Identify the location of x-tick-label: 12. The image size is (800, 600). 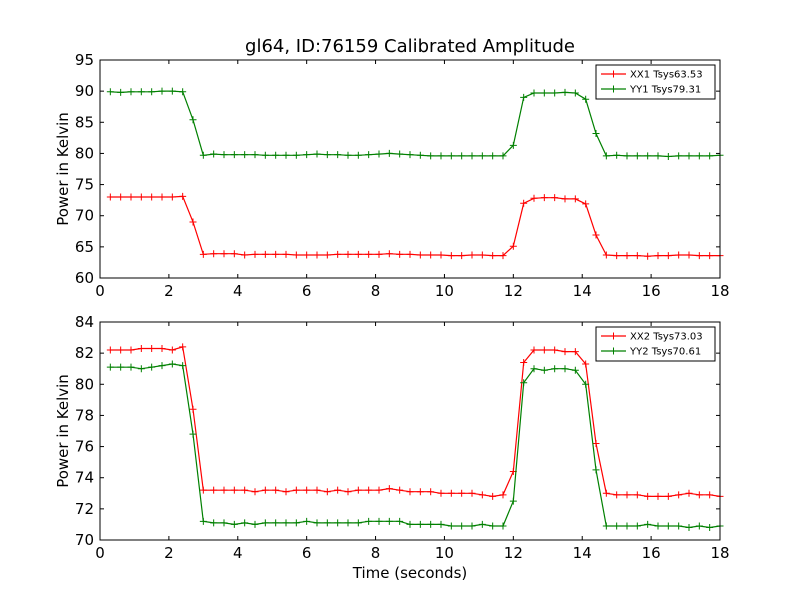
(513, 553).